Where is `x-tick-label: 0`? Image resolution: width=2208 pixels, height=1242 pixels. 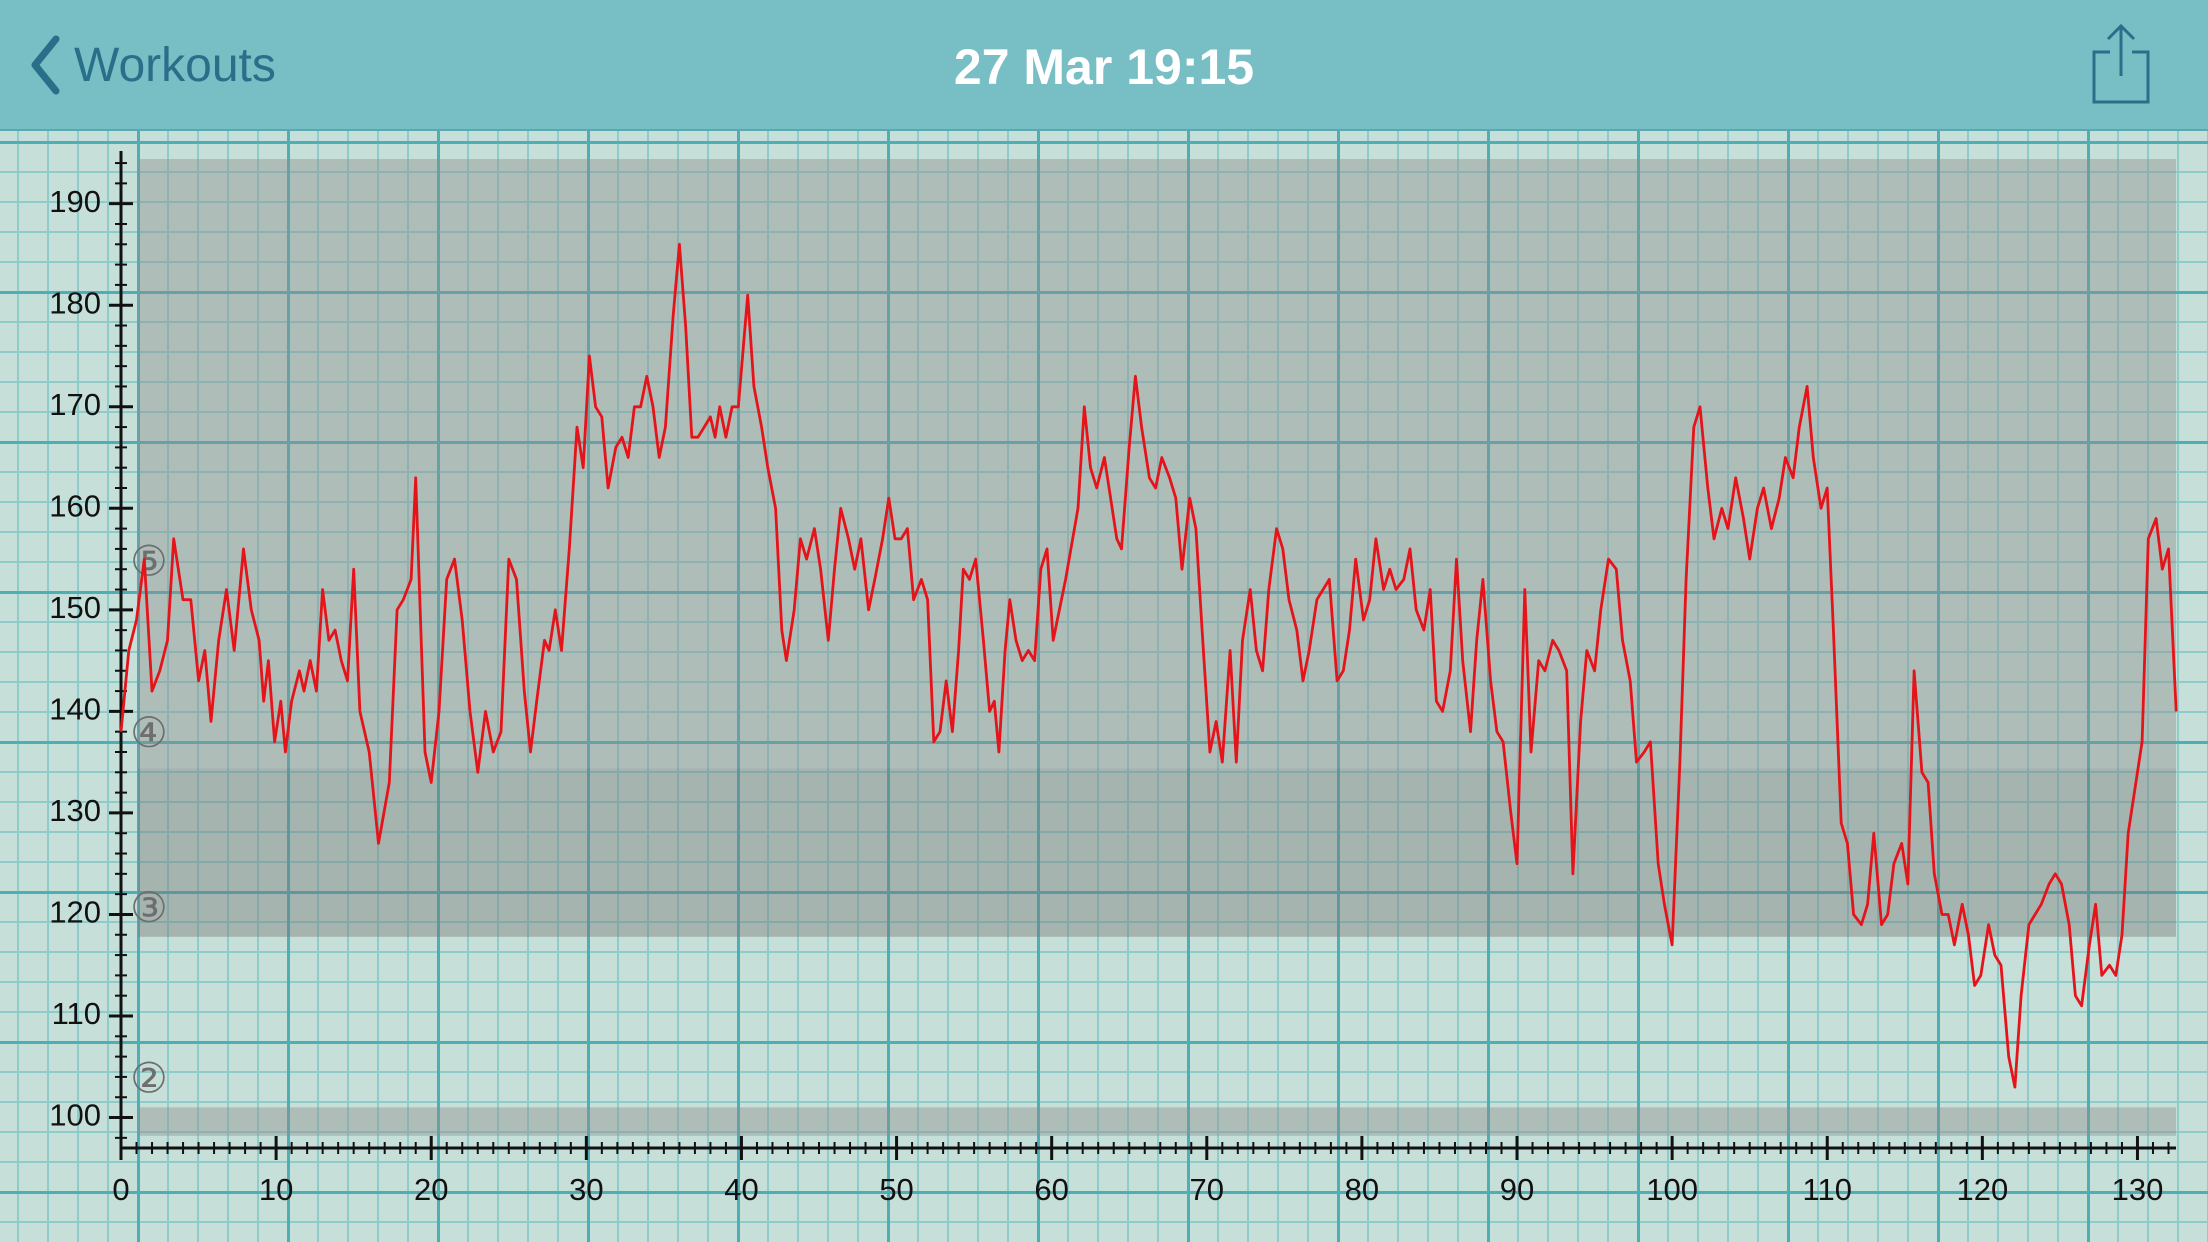 x-tick-label: 0 is located at coordinates (120, 1189).